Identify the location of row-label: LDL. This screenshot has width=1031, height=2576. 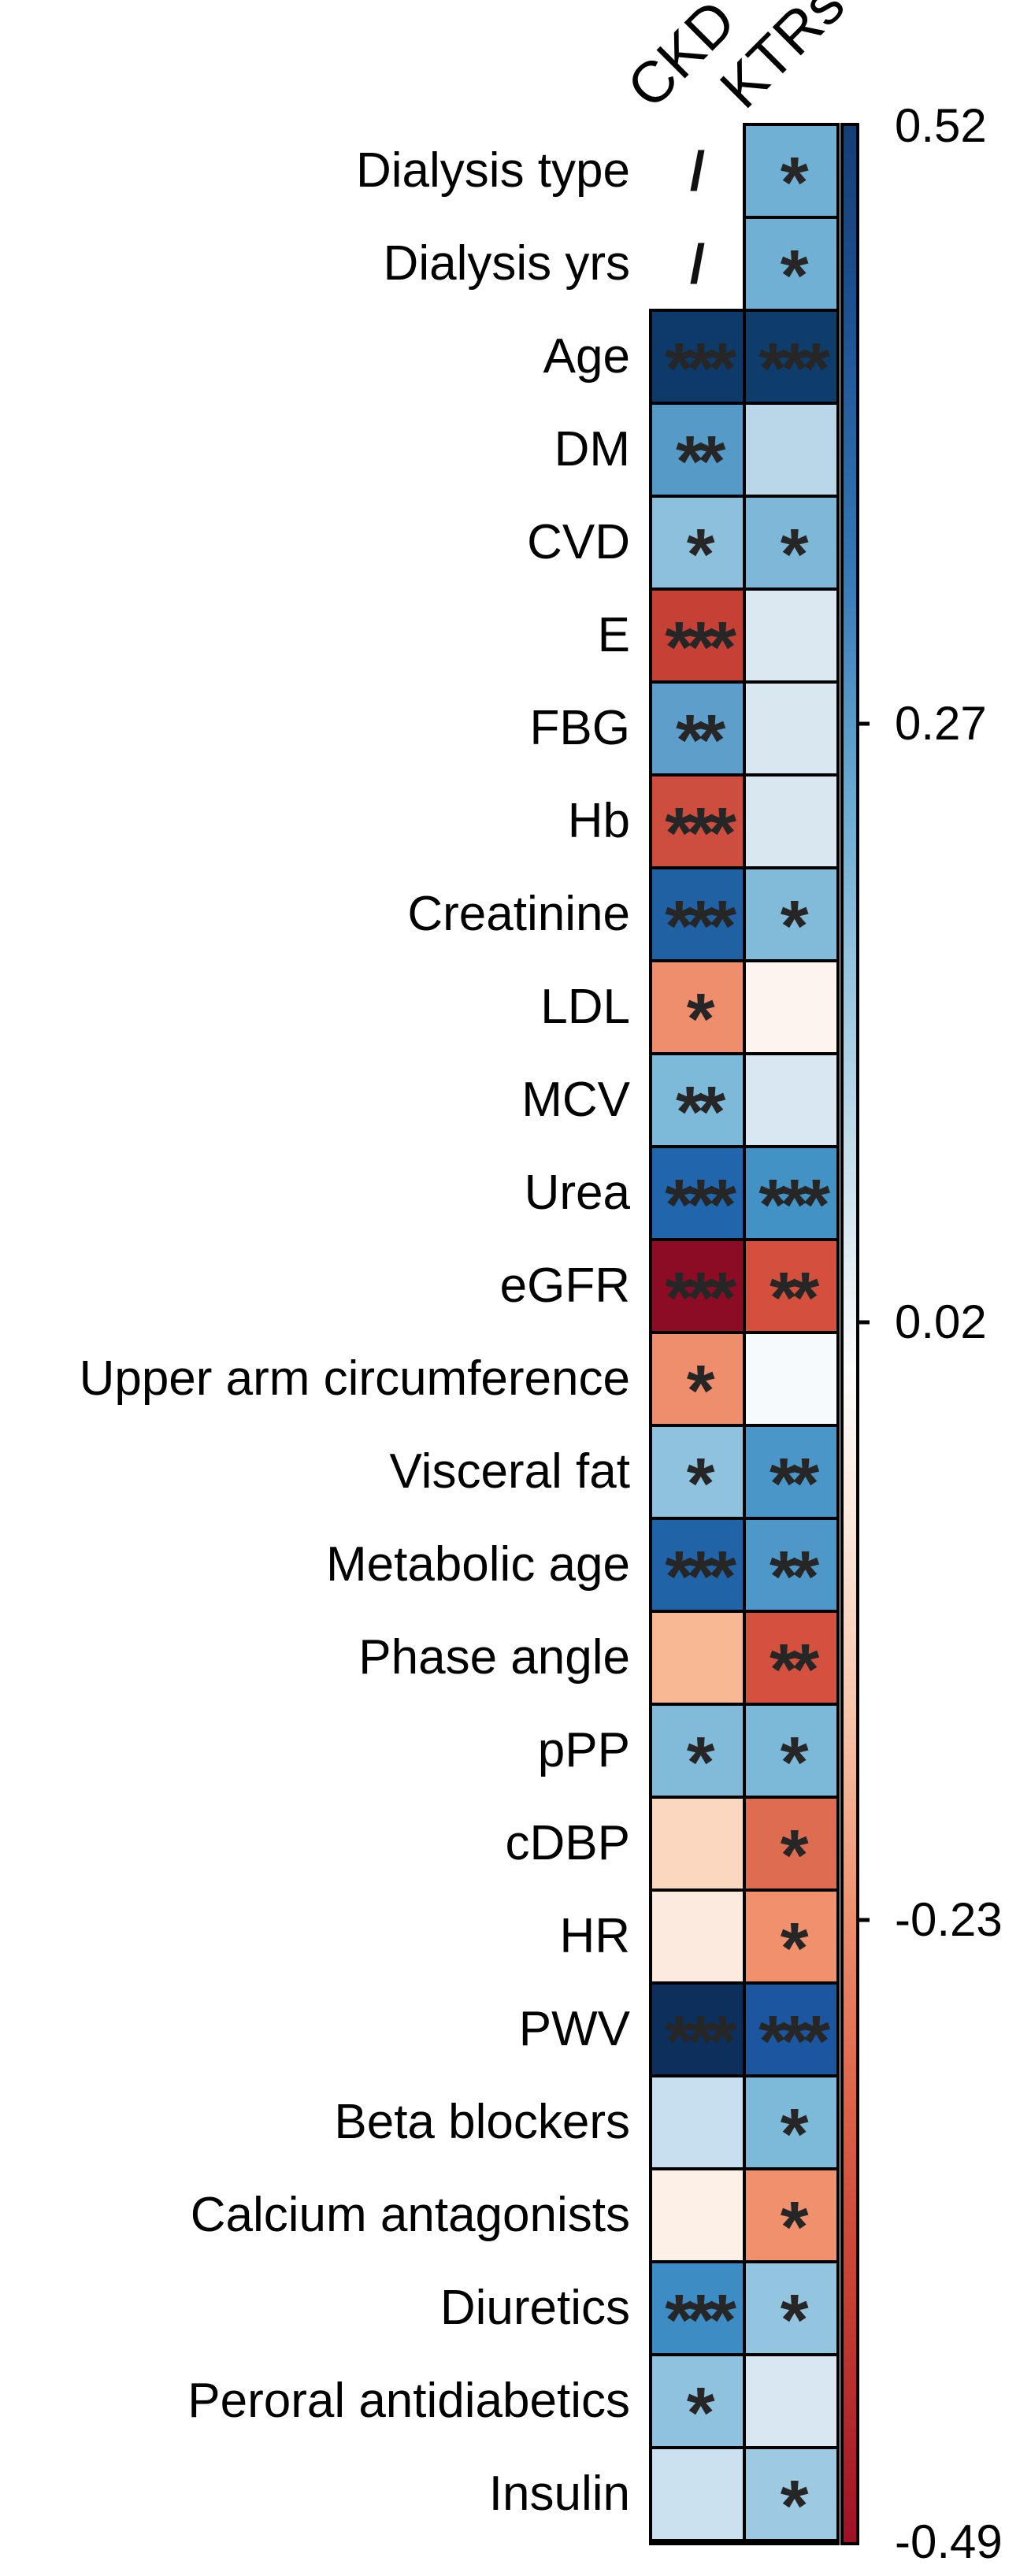
(585, 1007).